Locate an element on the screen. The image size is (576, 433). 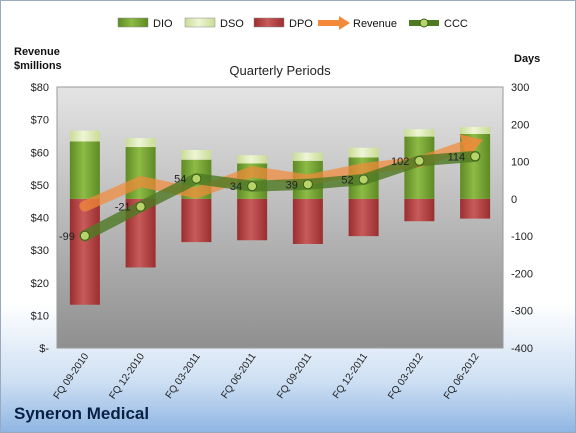
legend-swatch-dio is located at coordinates (133, 22).